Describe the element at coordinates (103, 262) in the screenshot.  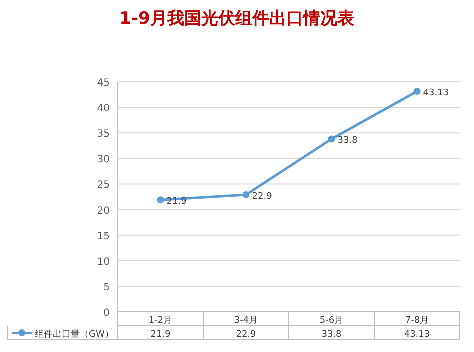
I see `y-tick-label: 10` at that location.